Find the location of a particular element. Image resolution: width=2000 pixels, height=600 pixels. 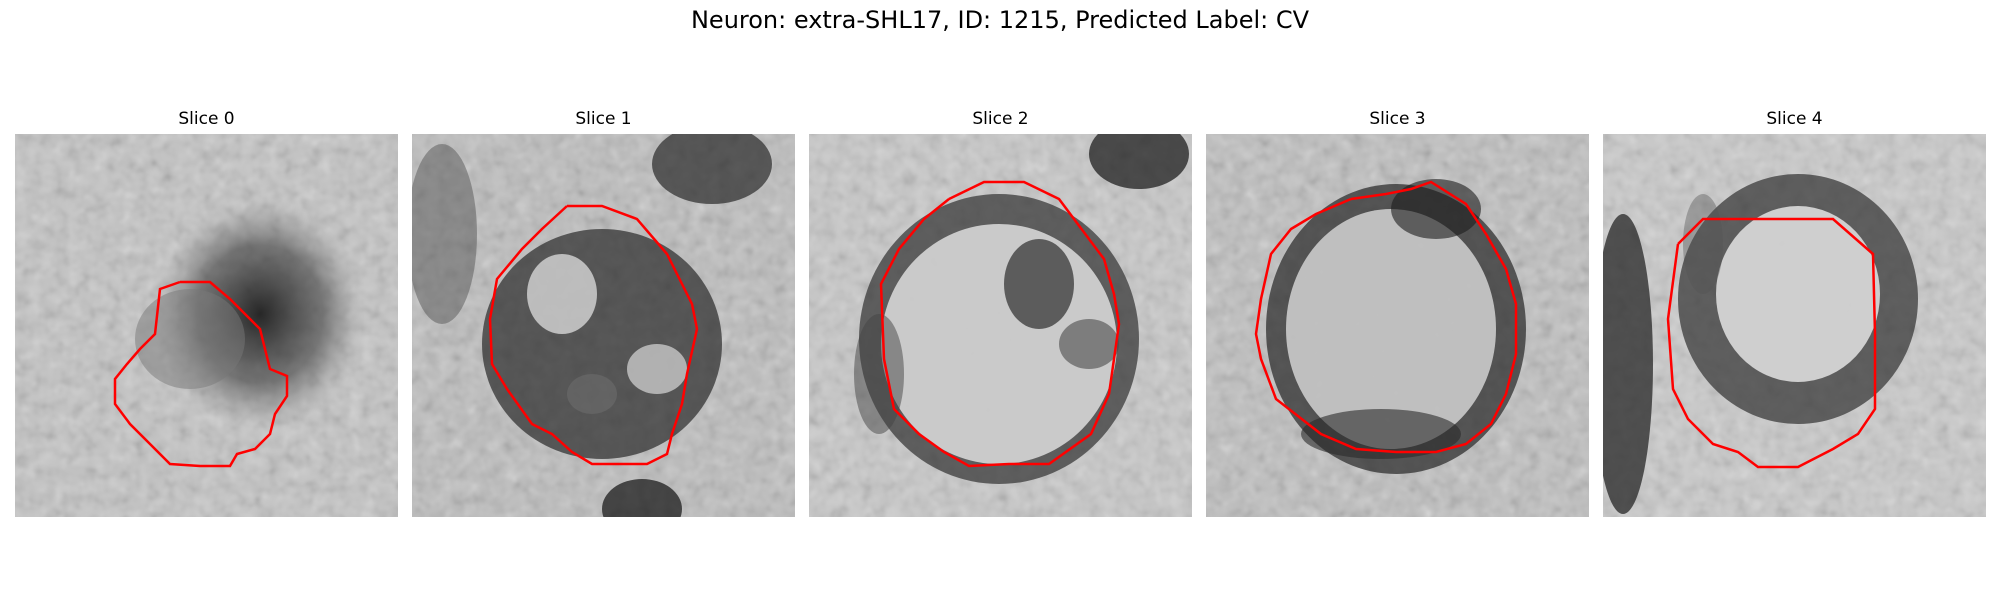

slice-panel: Slice 3 is located at coordinates (1397, 312).